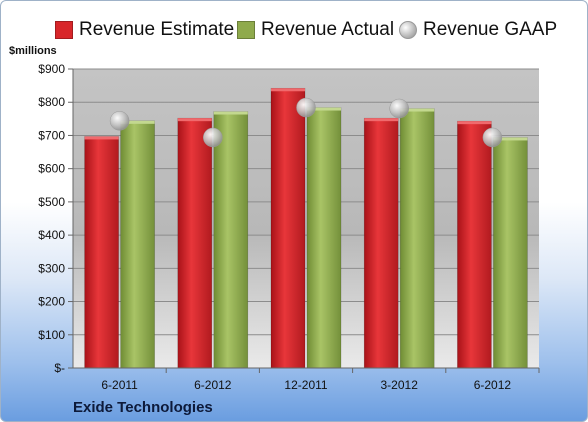 This screenshot has width=588, height=422. Describe the element at coordinates (51, 169) in the screenshot. I see `y-tick-label: $600` at that location.